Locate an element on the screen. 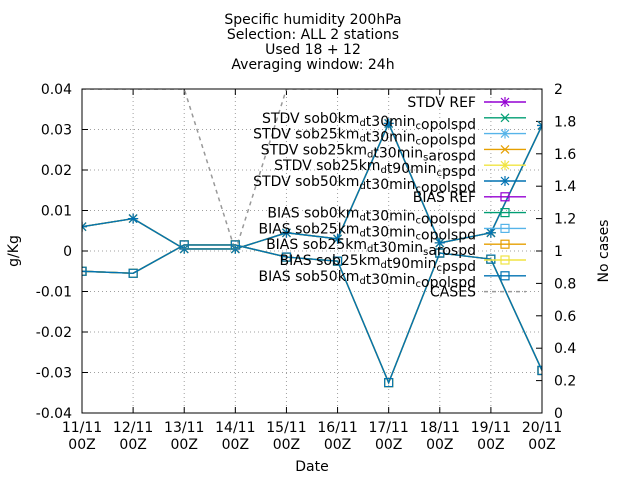  title-line: Specific humidity 200hPa is located at coordinates (312, 20).